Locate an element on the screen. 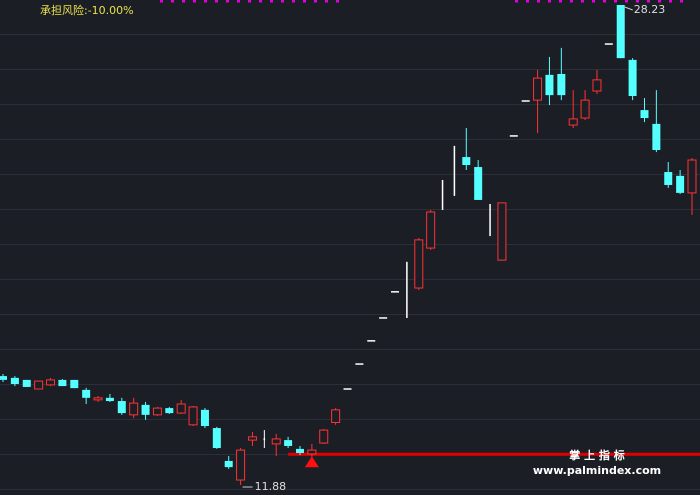  max-arrow is located at coordinates (628, 8).